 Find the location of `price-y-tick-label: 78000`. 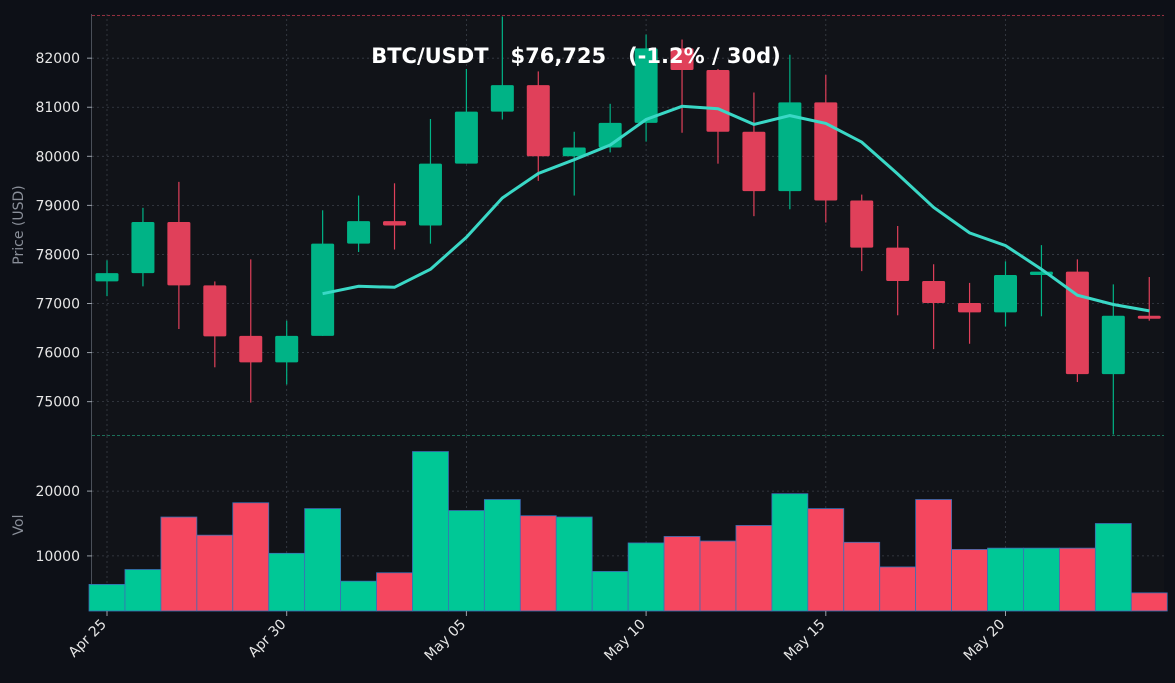

price-y-tick-label: 78000 is located at coordinates (57, 255).